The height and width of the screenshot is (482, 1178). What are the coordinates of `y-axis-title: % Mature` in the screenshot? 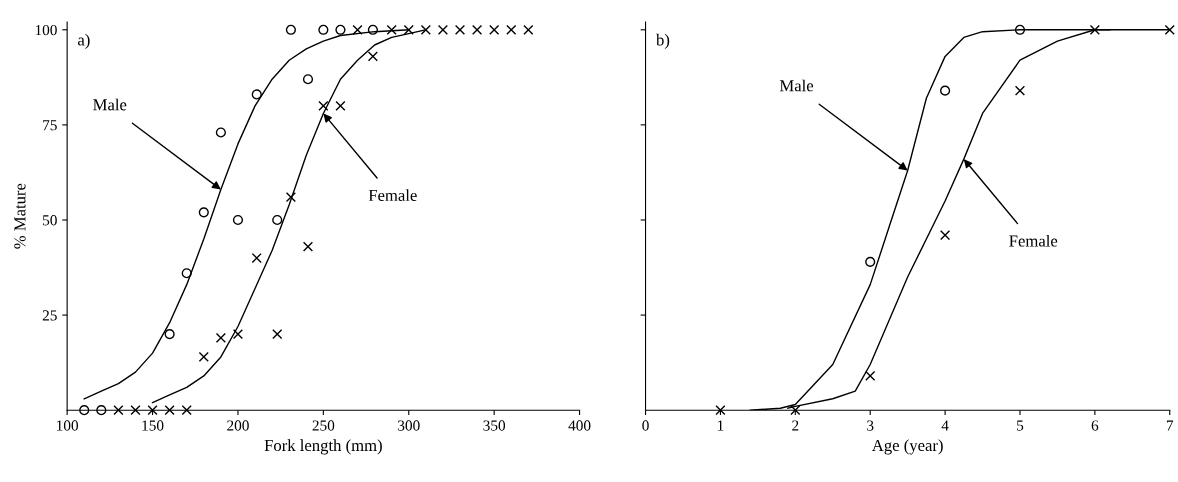 It's located at (20, 216).